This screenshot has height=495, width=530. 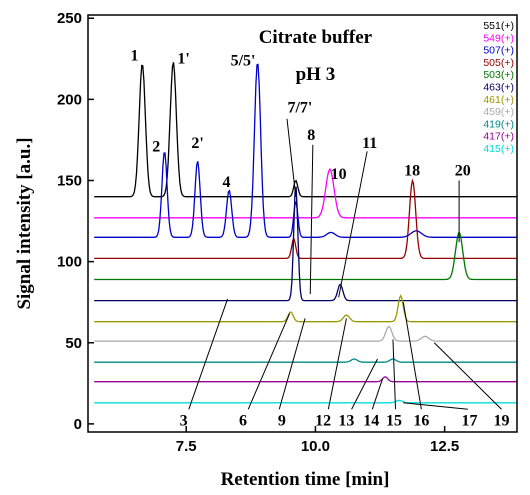 What do you see at coordinates (501, 421) in the screenshot?
I see `peak-label: 19` at bounding box center [501, 421].